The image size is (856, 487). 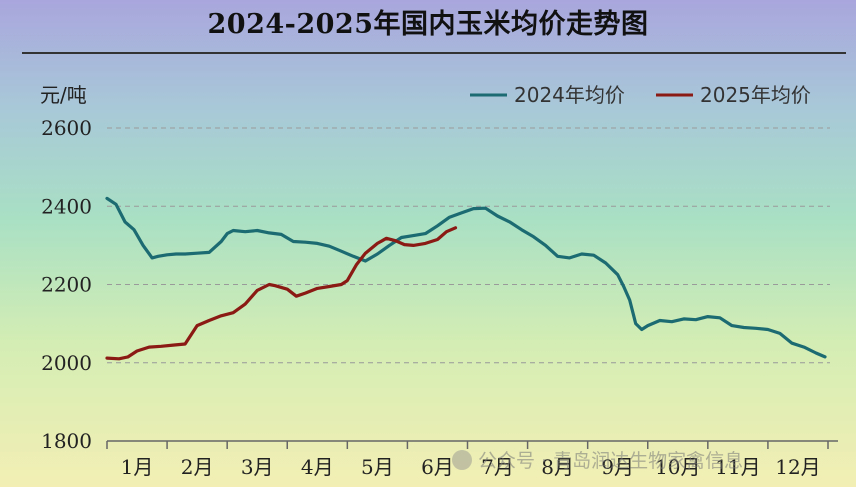 I want to click on y-tick-label: 2000, so click(x=66, y=363).